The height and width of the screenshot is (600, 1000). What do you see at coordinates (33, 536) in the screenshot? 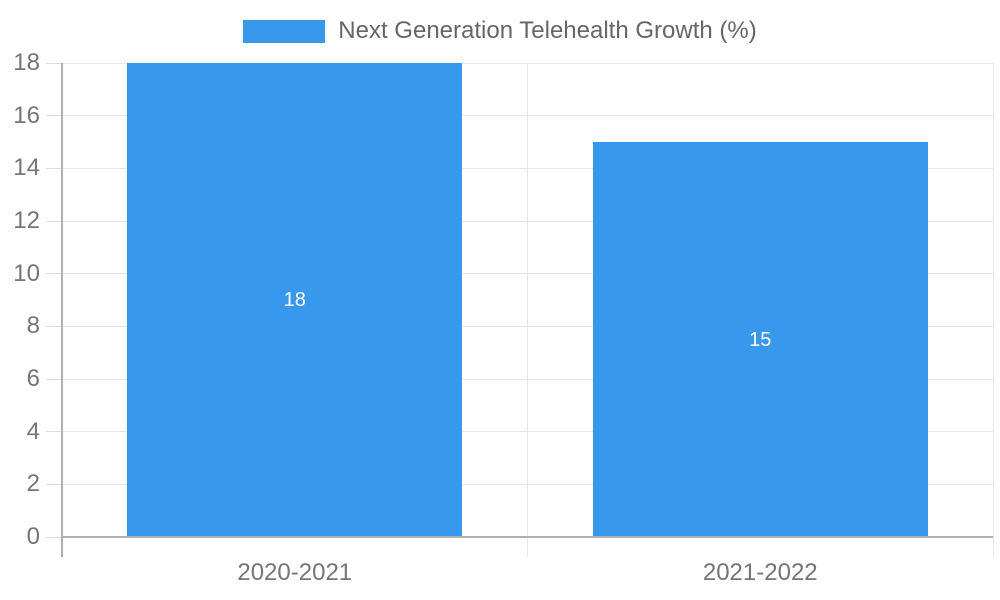
I see `y-tick-label-0: 0` at bounding box center [33, 536].